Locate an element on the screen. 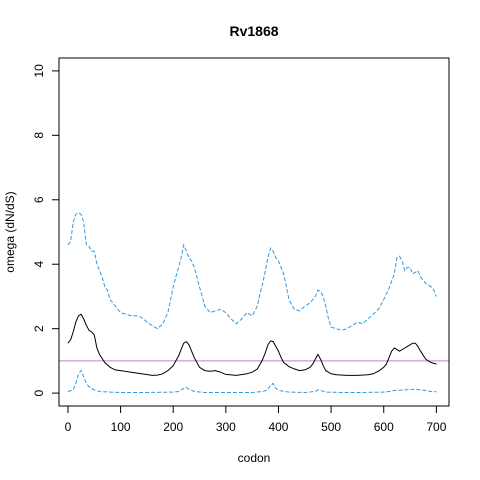 Image resolution: width=480 pixels, height=480 pixels. x-tick-label: 0 is located at coordinates (68, 427).